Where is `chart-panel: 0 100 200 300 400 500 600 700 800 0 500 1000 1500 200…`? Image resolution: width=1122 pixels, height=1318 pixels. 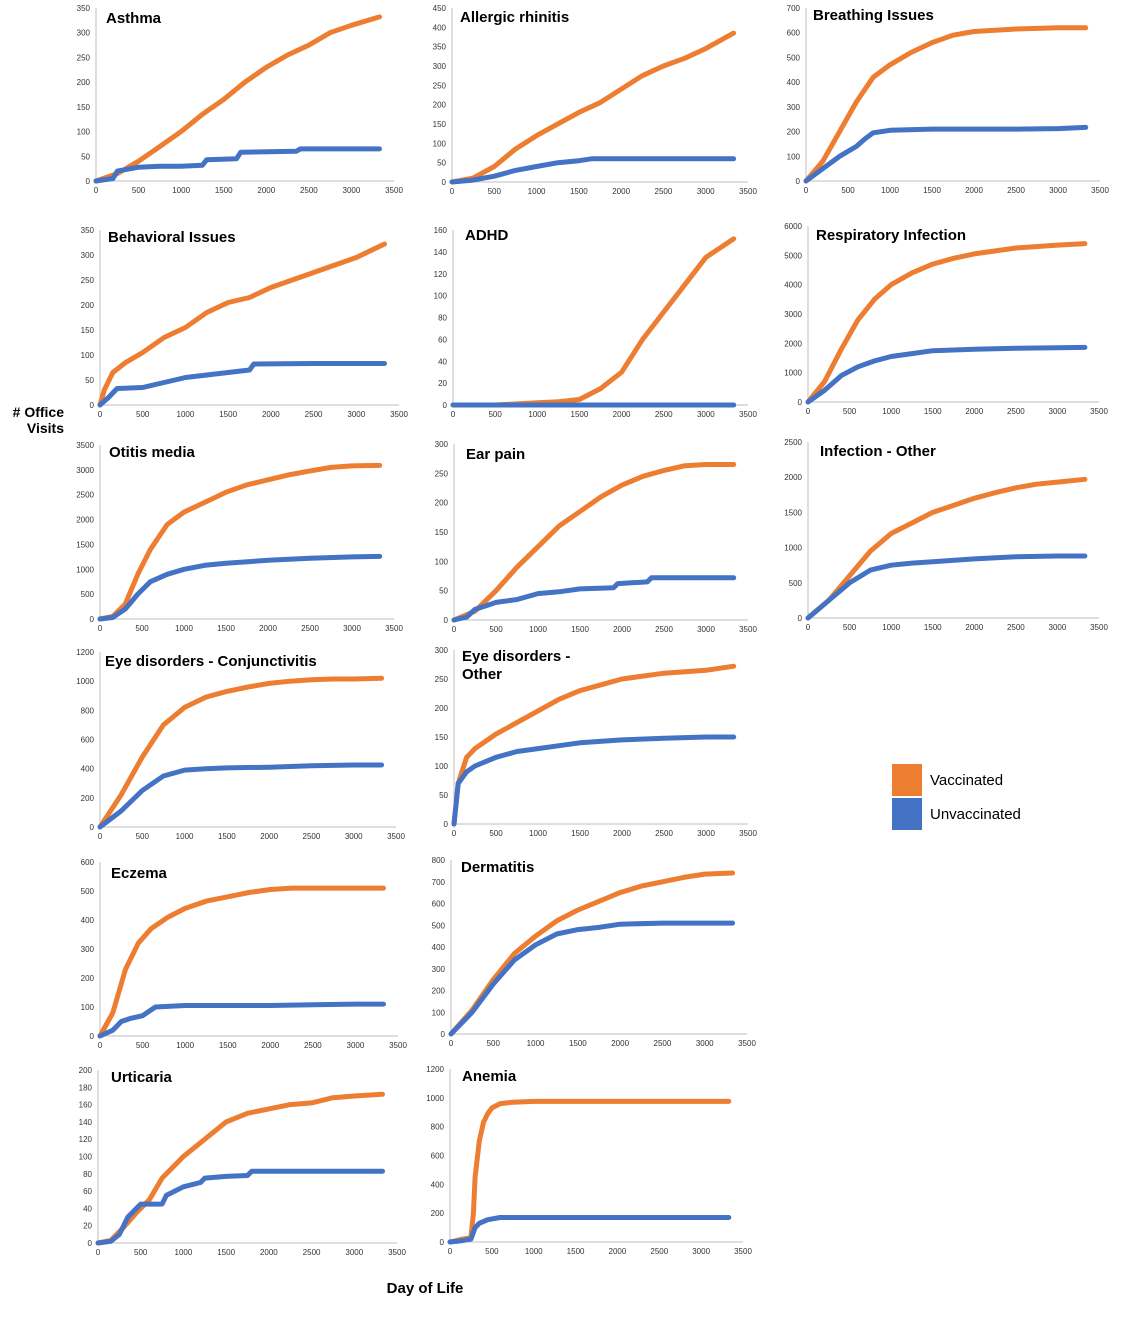 chart-panel: 0 100 200 300 400 500 600 700 800 0 500 1000 1500 200… is located at coordinates (594, 952).